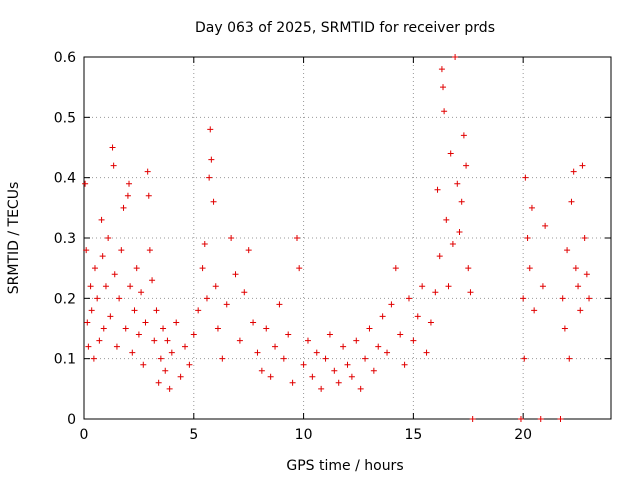 The image size is (640, 480). Describe the element at coordinates (14, 238) in the screenshot. I see `y-axis-label: SRMTID / TECUs` at that location.